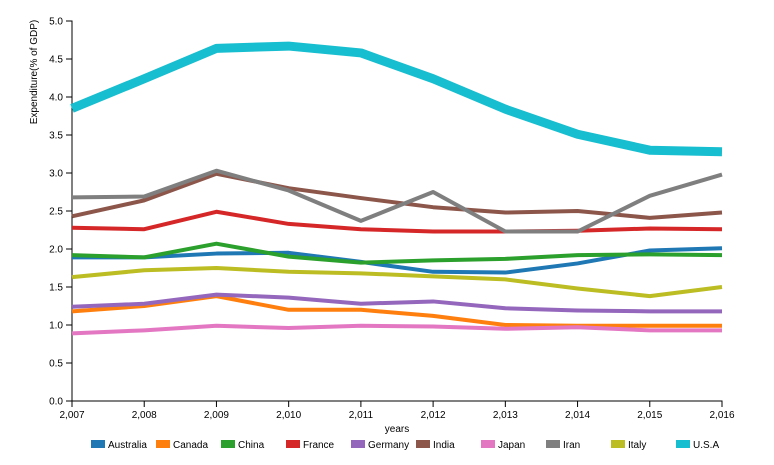 The height and width of the screenshot is (465, 774). I want to click on x-tick-label: 2,014, so click(577, 415).